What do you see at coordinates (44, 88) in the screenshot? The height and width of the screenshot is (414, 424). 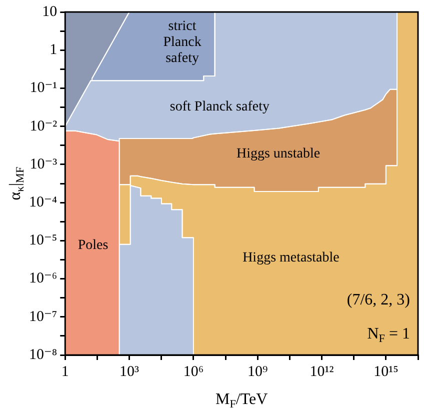 I see `y-tick-label: 10⁻¹` at bounding box center [44, 88].